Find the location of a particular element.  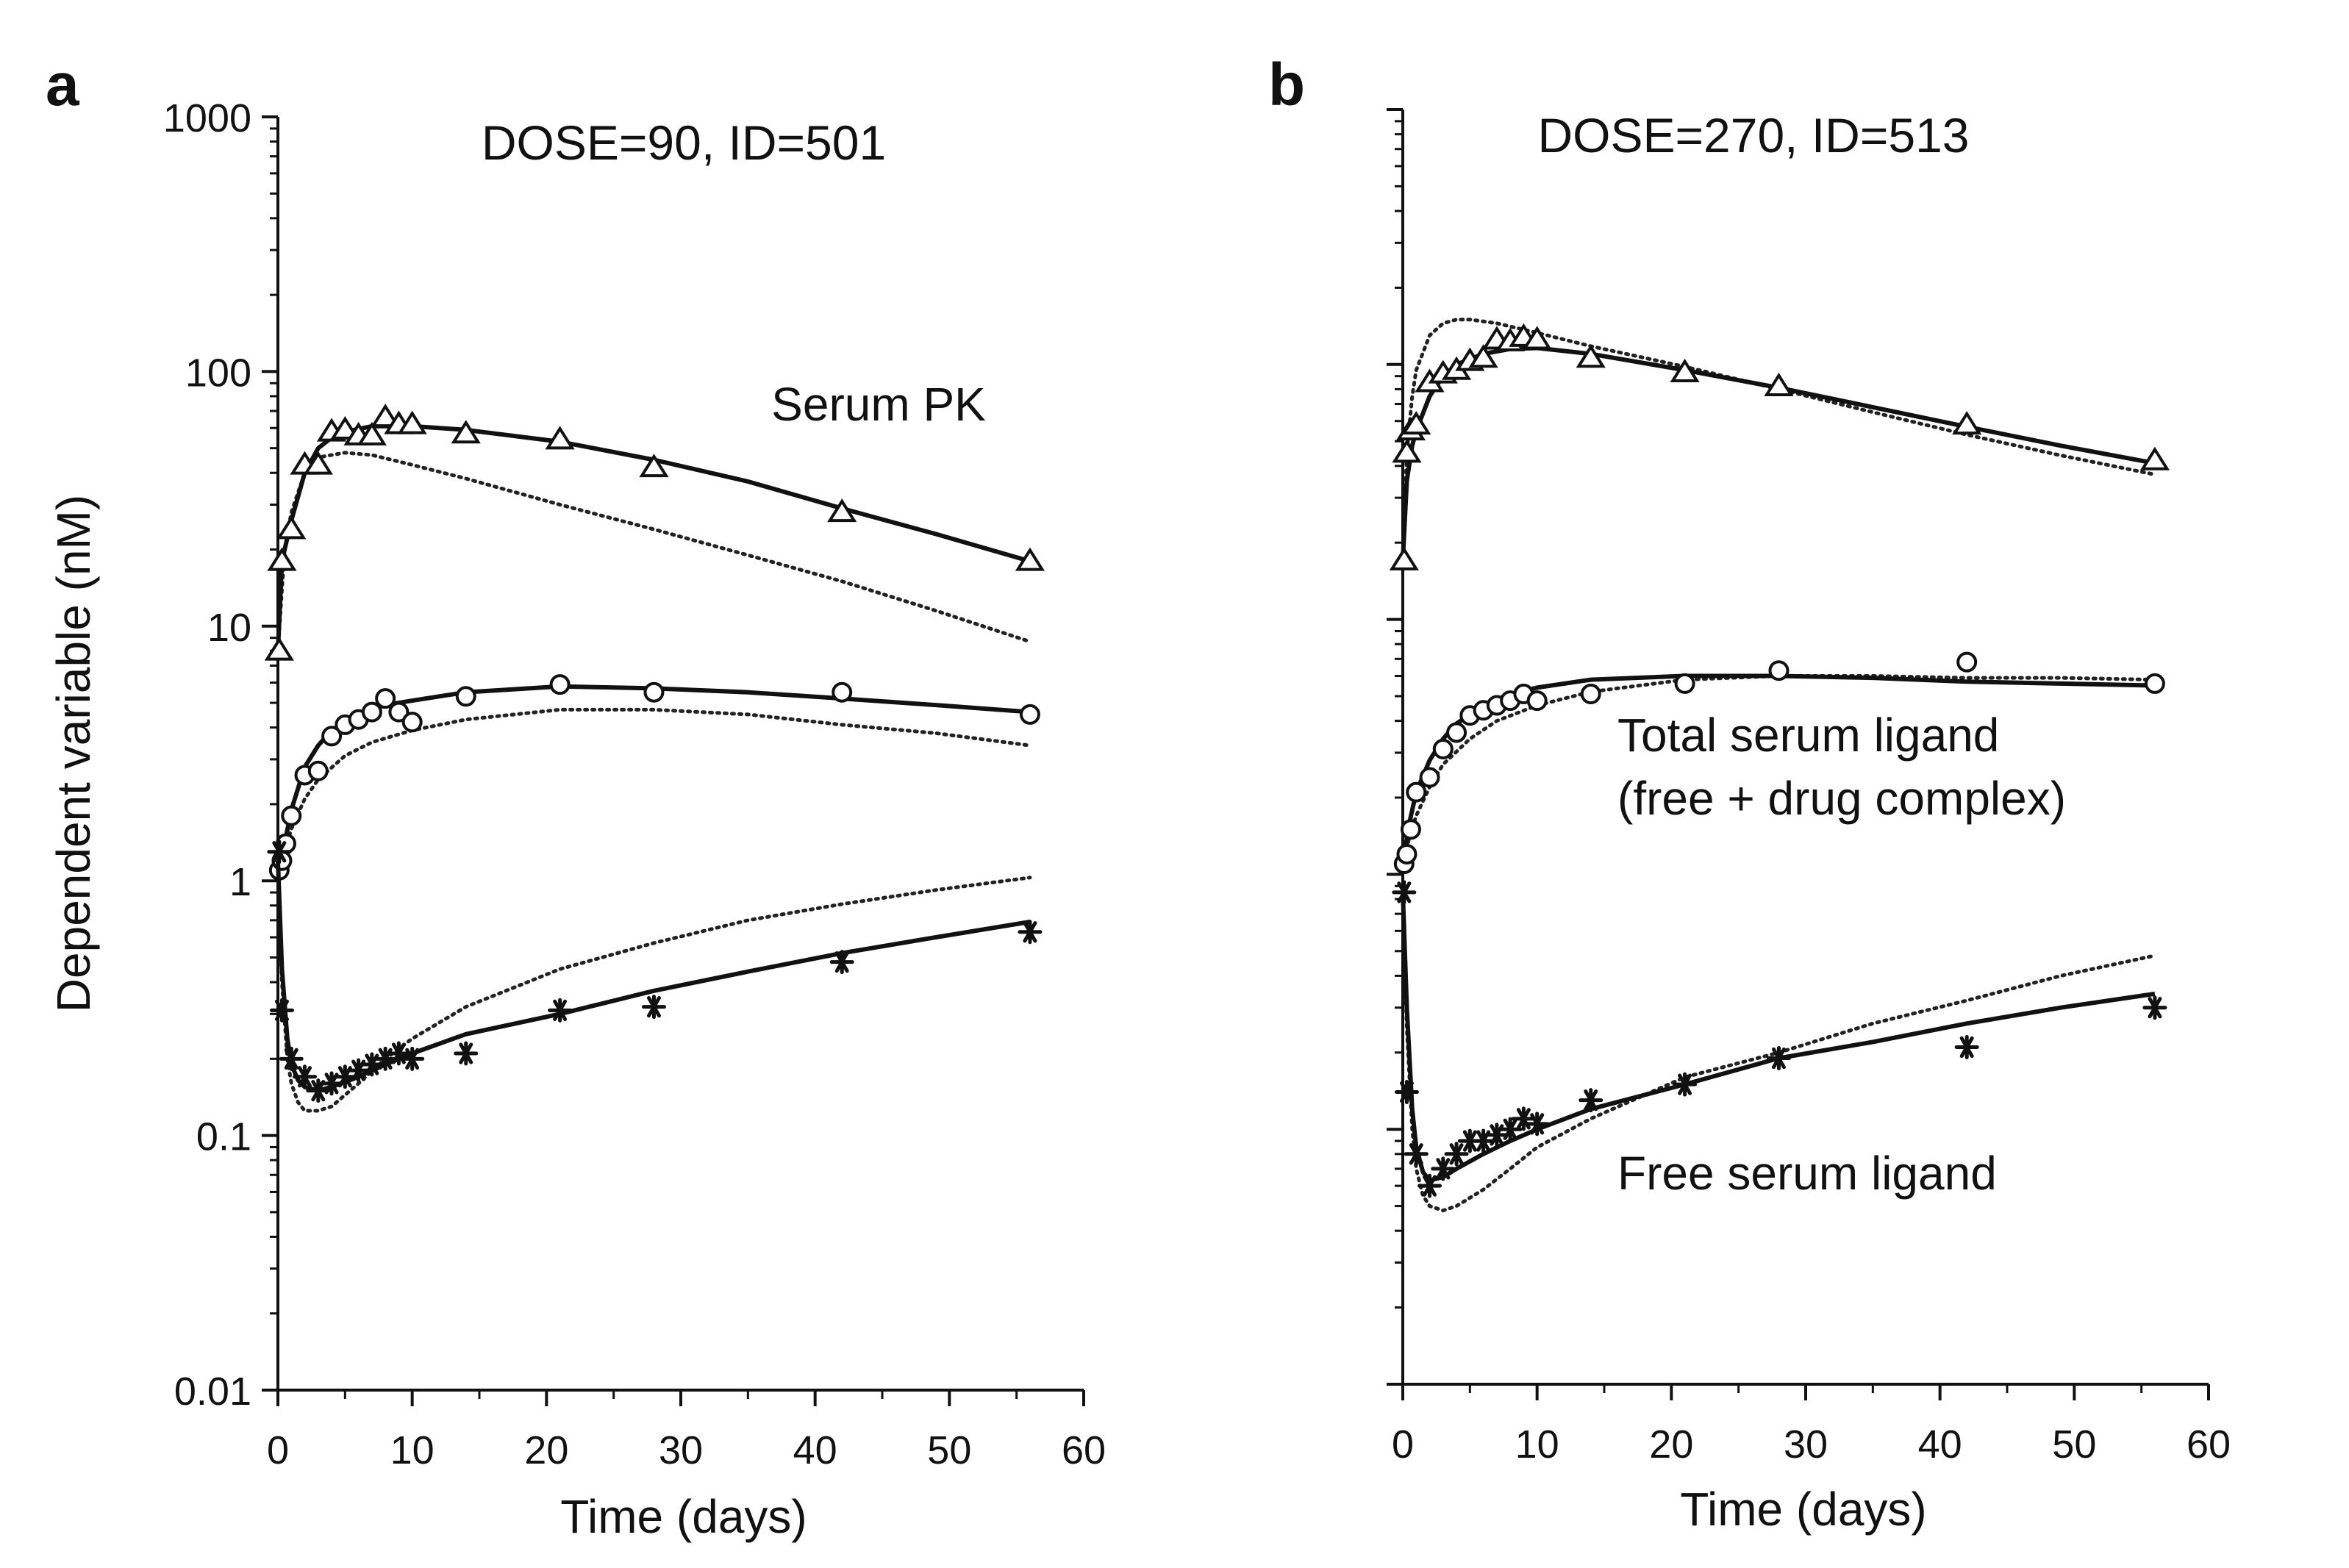

annotation: (free + drug complex) is located at coordinates (1841, 798).